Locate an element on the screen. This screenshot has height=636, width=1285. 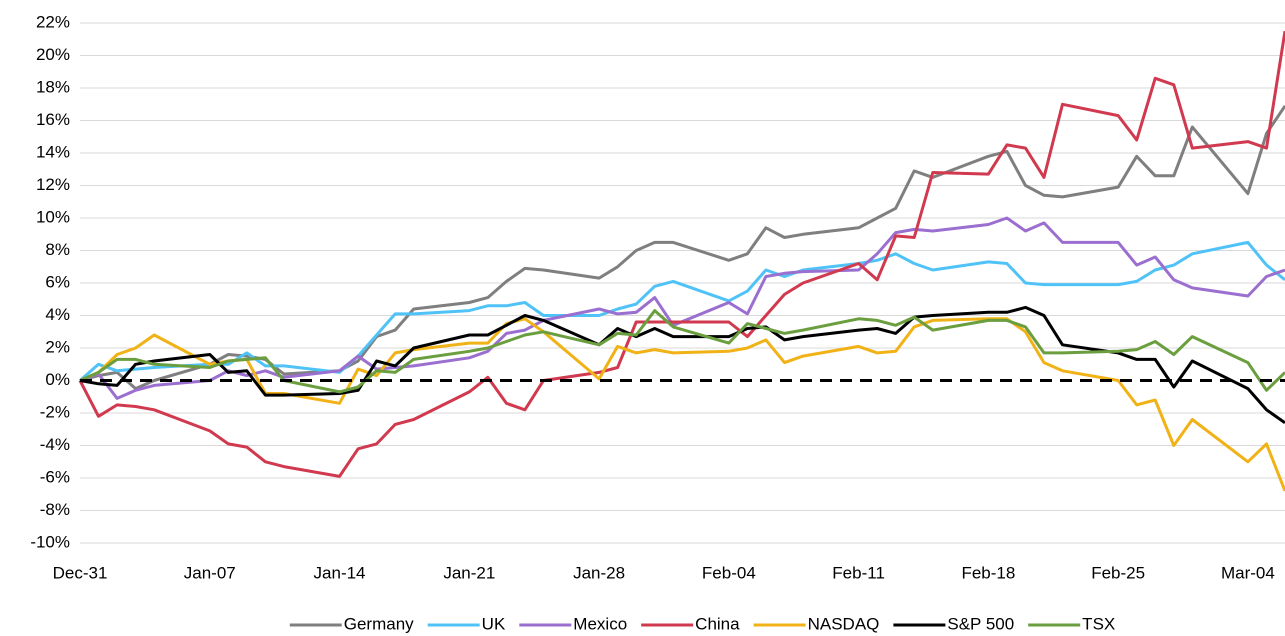
y-tick-label: 4% is located at coordinates (57, 314).